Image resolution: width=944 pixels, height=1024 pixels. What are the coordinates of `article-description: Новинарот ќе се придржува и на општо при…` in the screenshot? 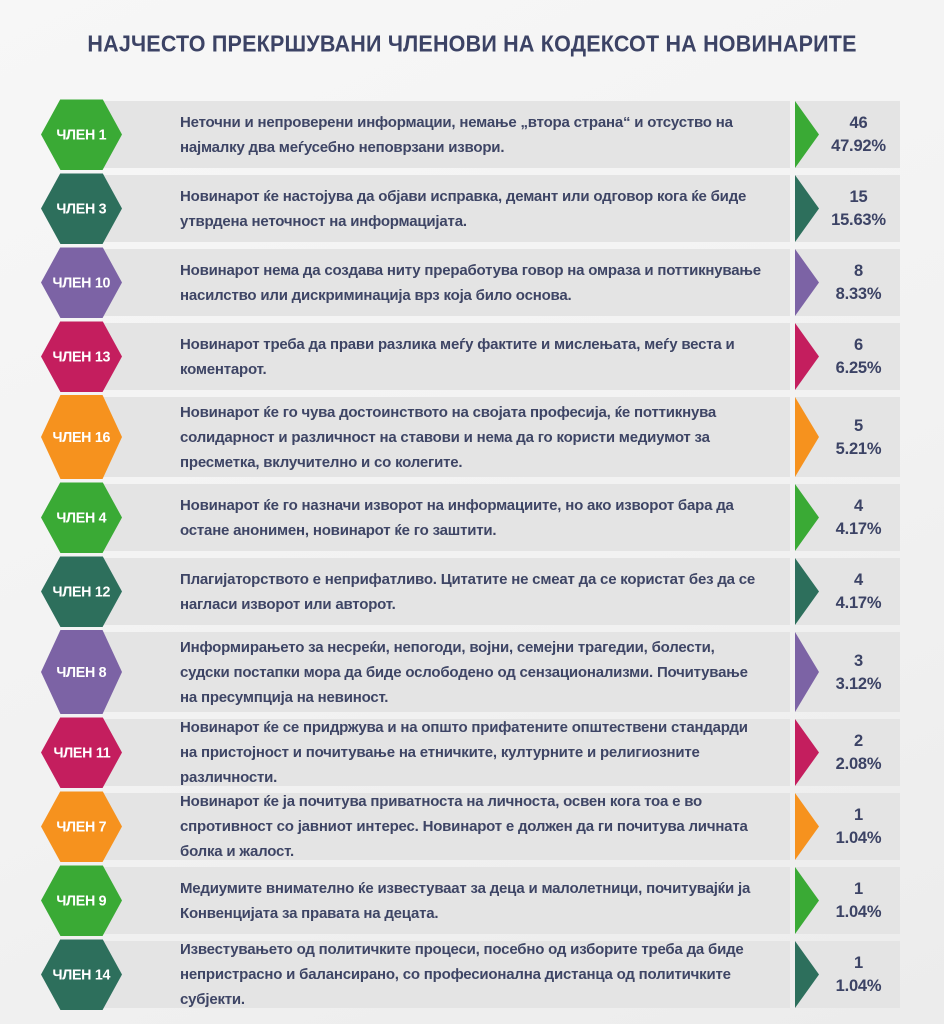 It's located at (464, 752).